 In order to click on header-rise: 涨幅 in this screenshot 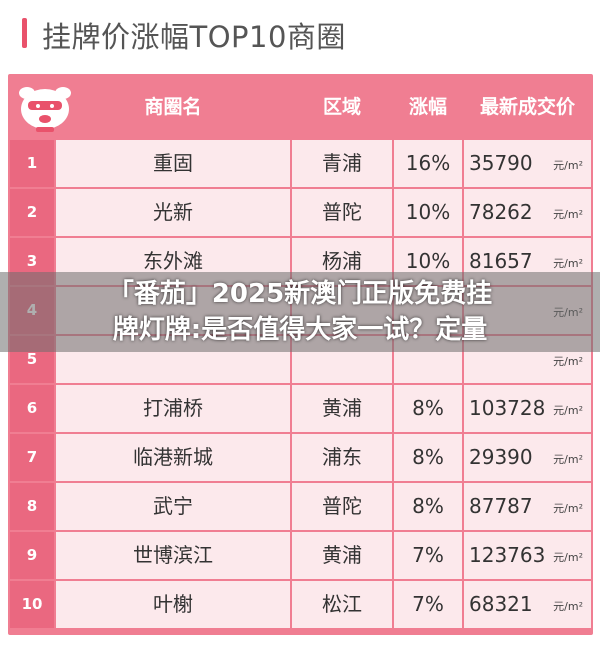, I will do `click(427, 107)`.